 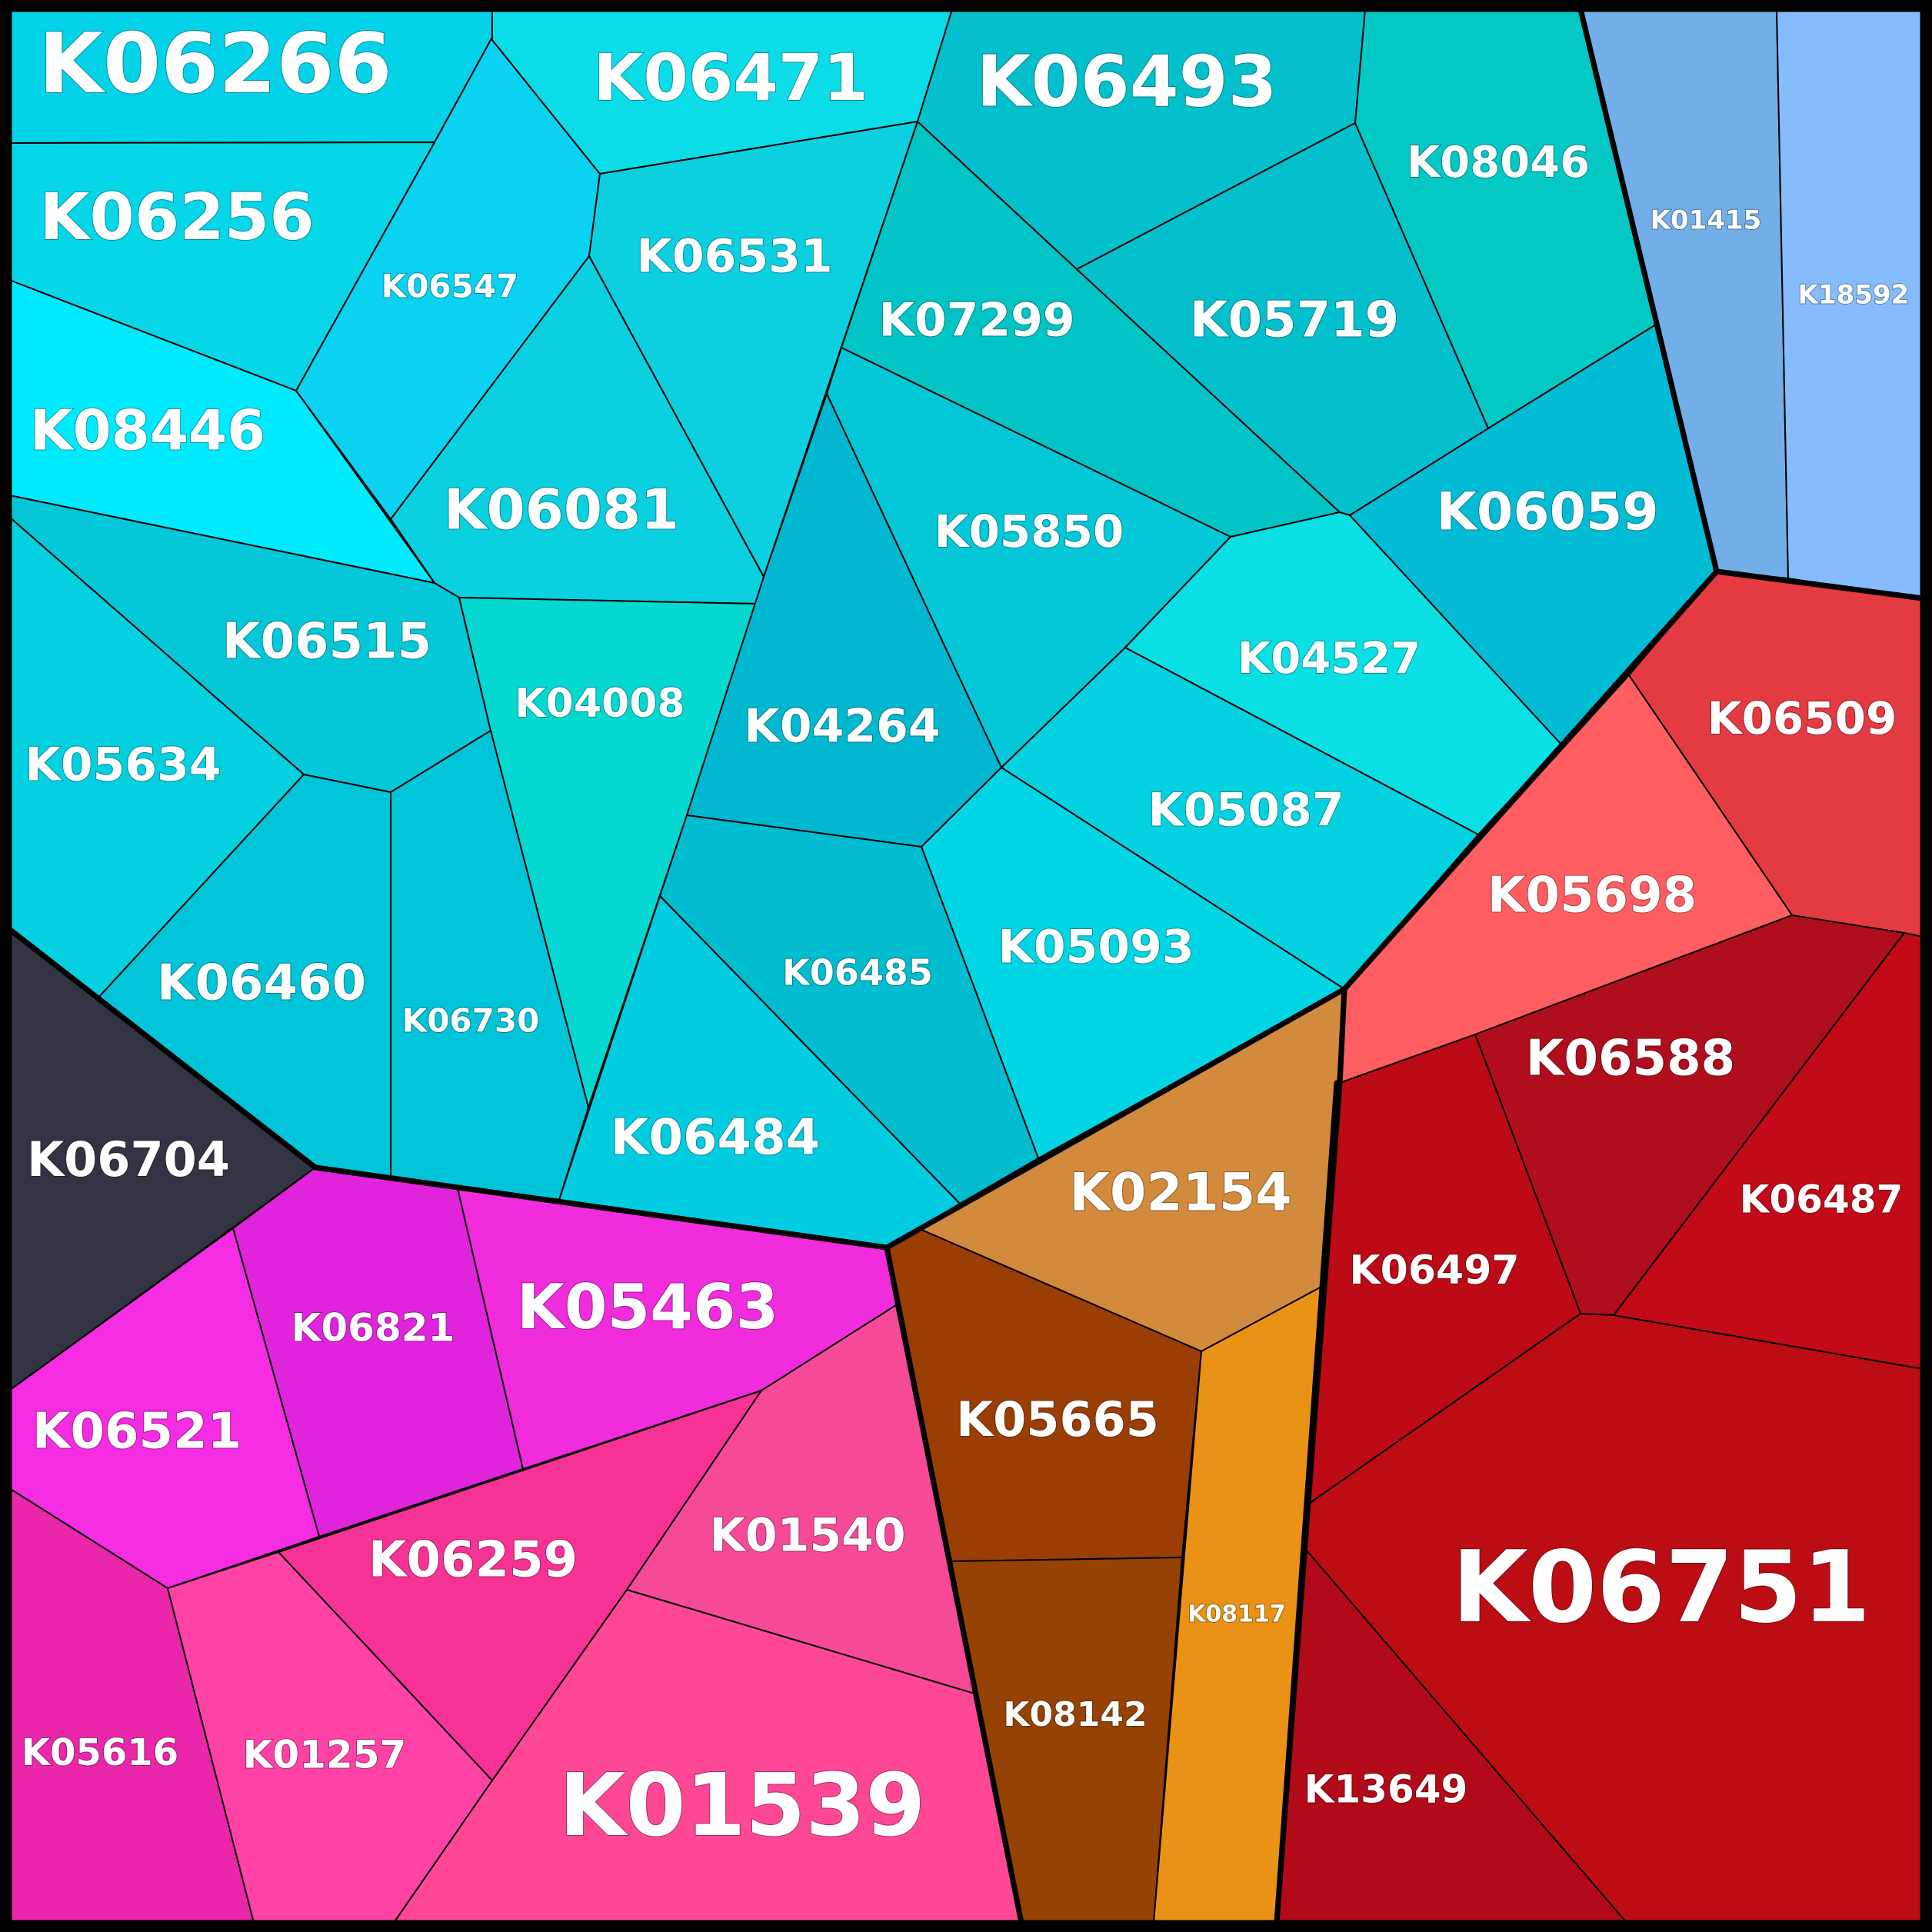 I want to click on cell-label: K04264, so click(x=842, y=727).